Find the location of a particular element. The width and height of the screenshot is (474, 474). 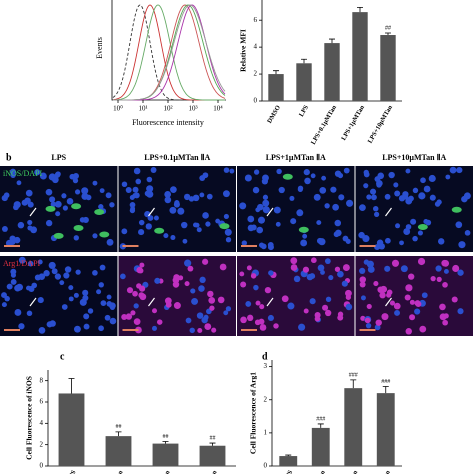

column-header: LPS+0.1μMTan ⅡA is located at coordinates (177, 157).